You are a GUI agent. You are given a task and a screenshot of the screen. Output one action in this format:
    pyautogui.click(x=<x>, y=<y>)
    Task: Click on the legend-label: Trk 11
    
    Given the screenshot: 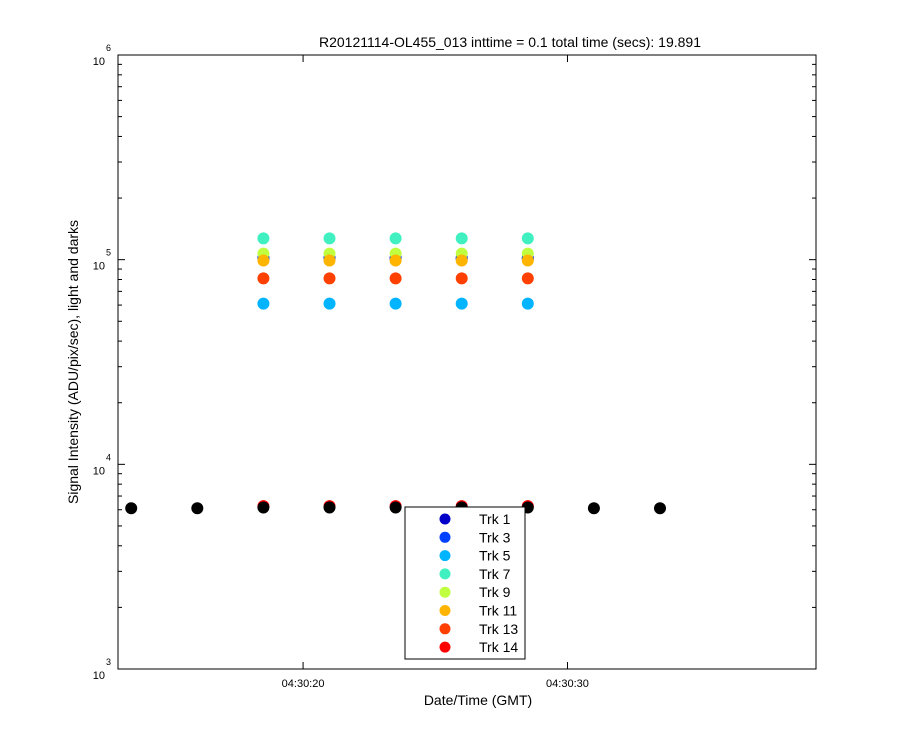 What is the action you would take?
    pyautogui.click(x=498, y=611)
    